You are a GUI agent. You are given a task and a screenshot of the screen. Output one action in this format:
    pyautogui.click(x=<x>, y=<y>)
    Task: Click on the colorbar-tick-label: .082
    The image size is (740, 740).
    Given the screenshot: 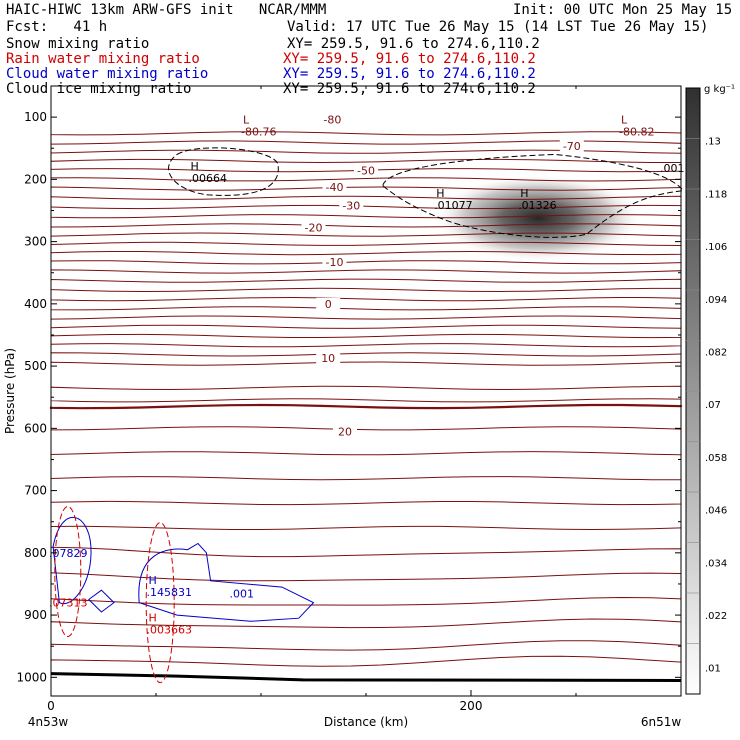 What is the action you would take?
    pyautogui.click(x=716, y=352)
    